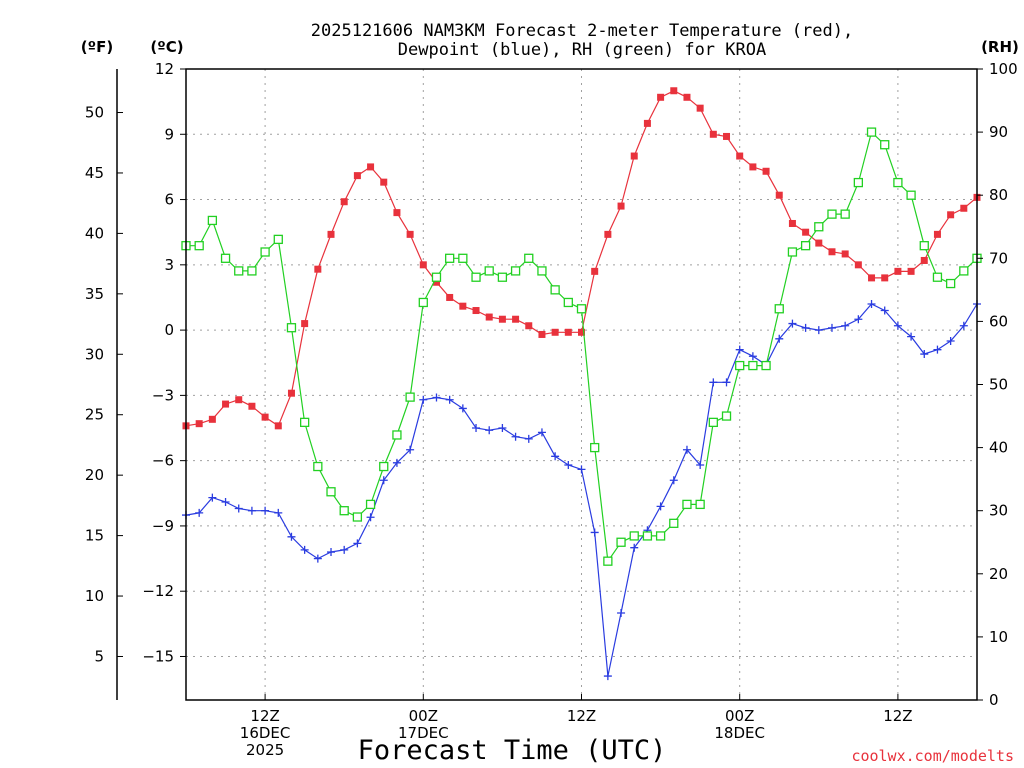  What do you see at coordinates (581, 716) in the screenshot?
I see `time-tick-label: 12Z` at bounding box center [581, 716].